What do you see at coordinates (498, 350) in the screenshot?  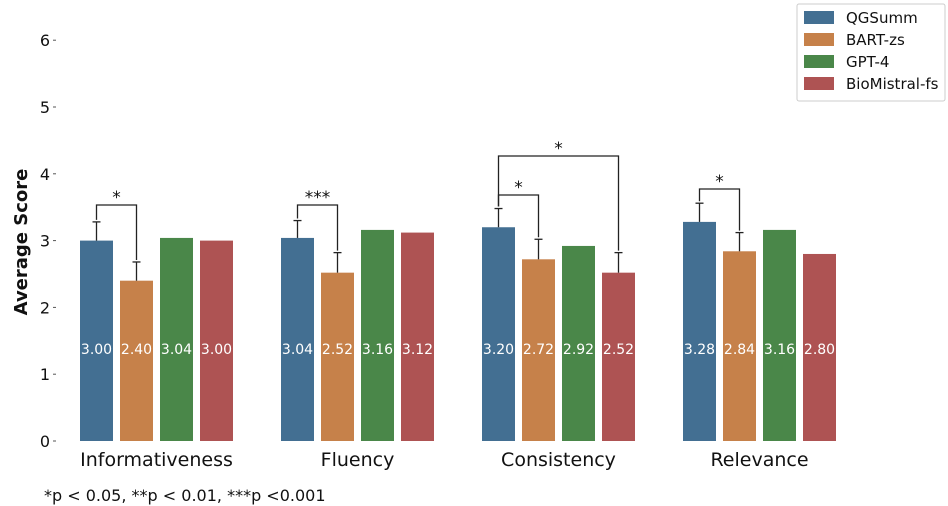 I see `bar-value-label: 3.20` at bounding box center [498, 350].